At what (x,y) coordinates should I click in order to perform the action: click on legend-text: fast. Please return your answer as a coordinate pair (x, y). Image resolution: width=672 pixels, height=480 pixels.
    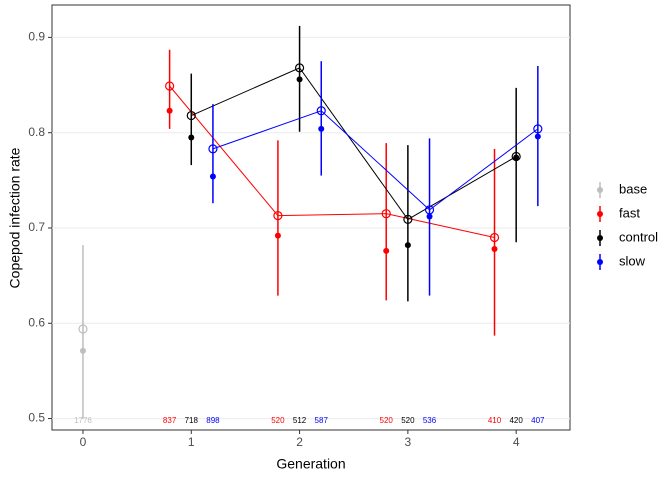
    Looking at the image, I should click on (629, 212).